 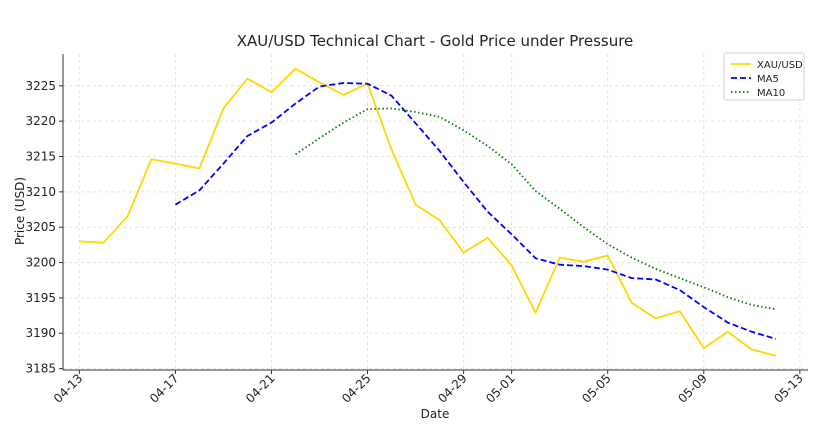 What do you see at coordinates (20, 211) in the screenshot?
I see `y-axis-label: Price (USD)` at bounding box center [20, 211].